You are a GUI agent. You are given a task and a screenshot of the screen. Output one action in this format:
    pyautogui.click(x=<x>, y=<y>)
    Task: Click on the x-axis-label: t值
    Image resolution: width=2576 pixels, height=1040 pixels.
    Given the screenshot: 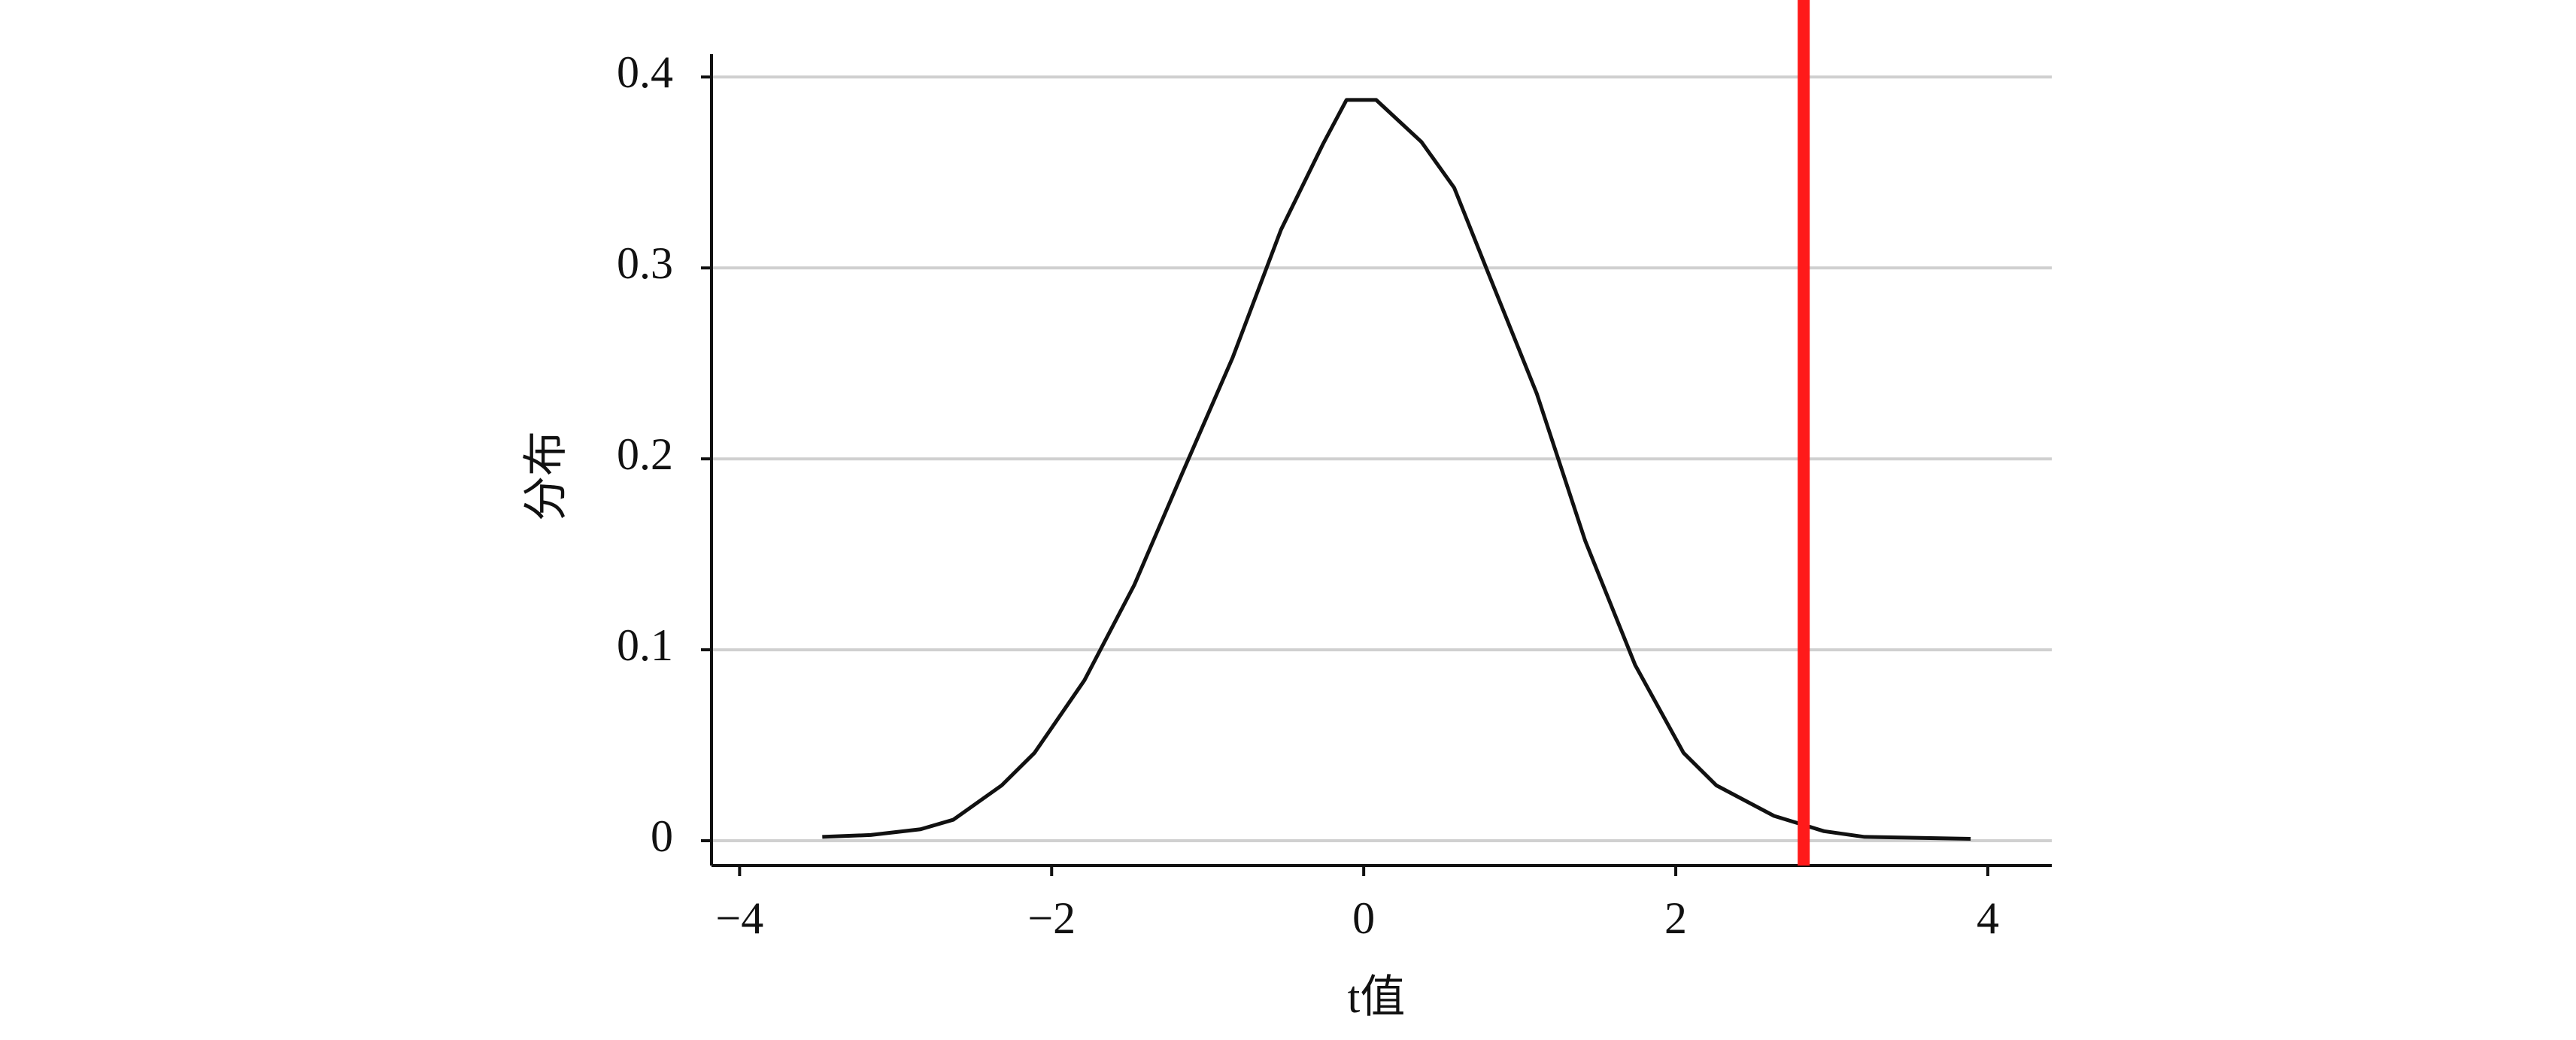 What is the action you would take?
    pyautogui.click(x=1377, y=997)
    